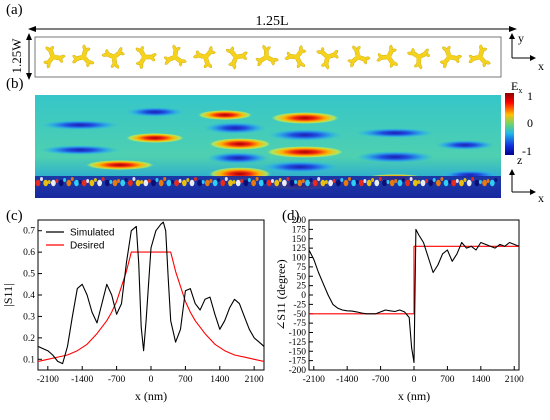  What do you see at coordinates (299, 324) in the screenshot?
I see `y-tick-label: -75` at bounding box center [299, 324].